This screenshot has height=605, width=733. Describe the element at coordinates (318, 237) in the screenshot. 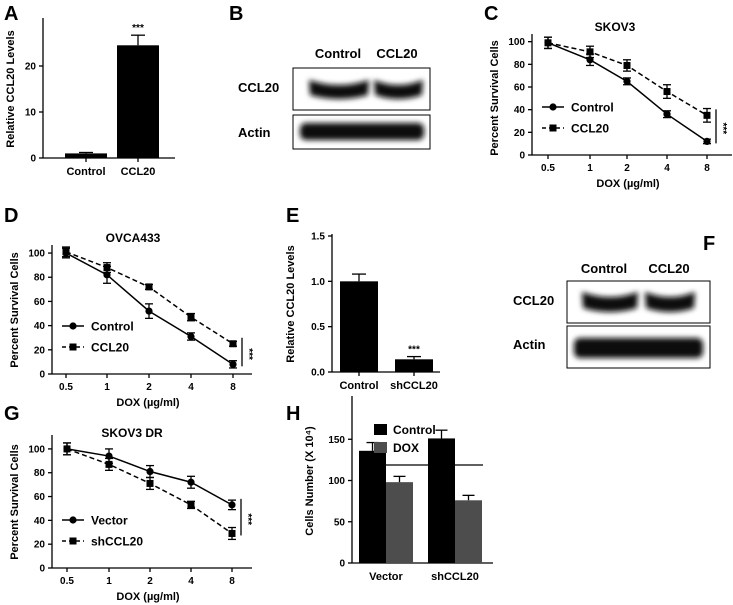

I see `y-tick-label: 1.5` at that location.